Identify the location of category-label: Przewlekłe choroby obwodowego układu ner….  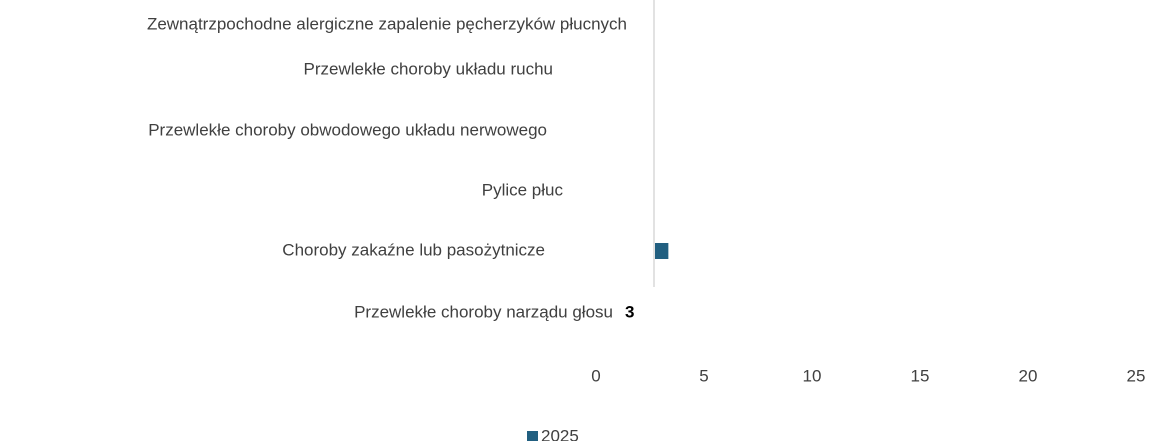
(347, 129).